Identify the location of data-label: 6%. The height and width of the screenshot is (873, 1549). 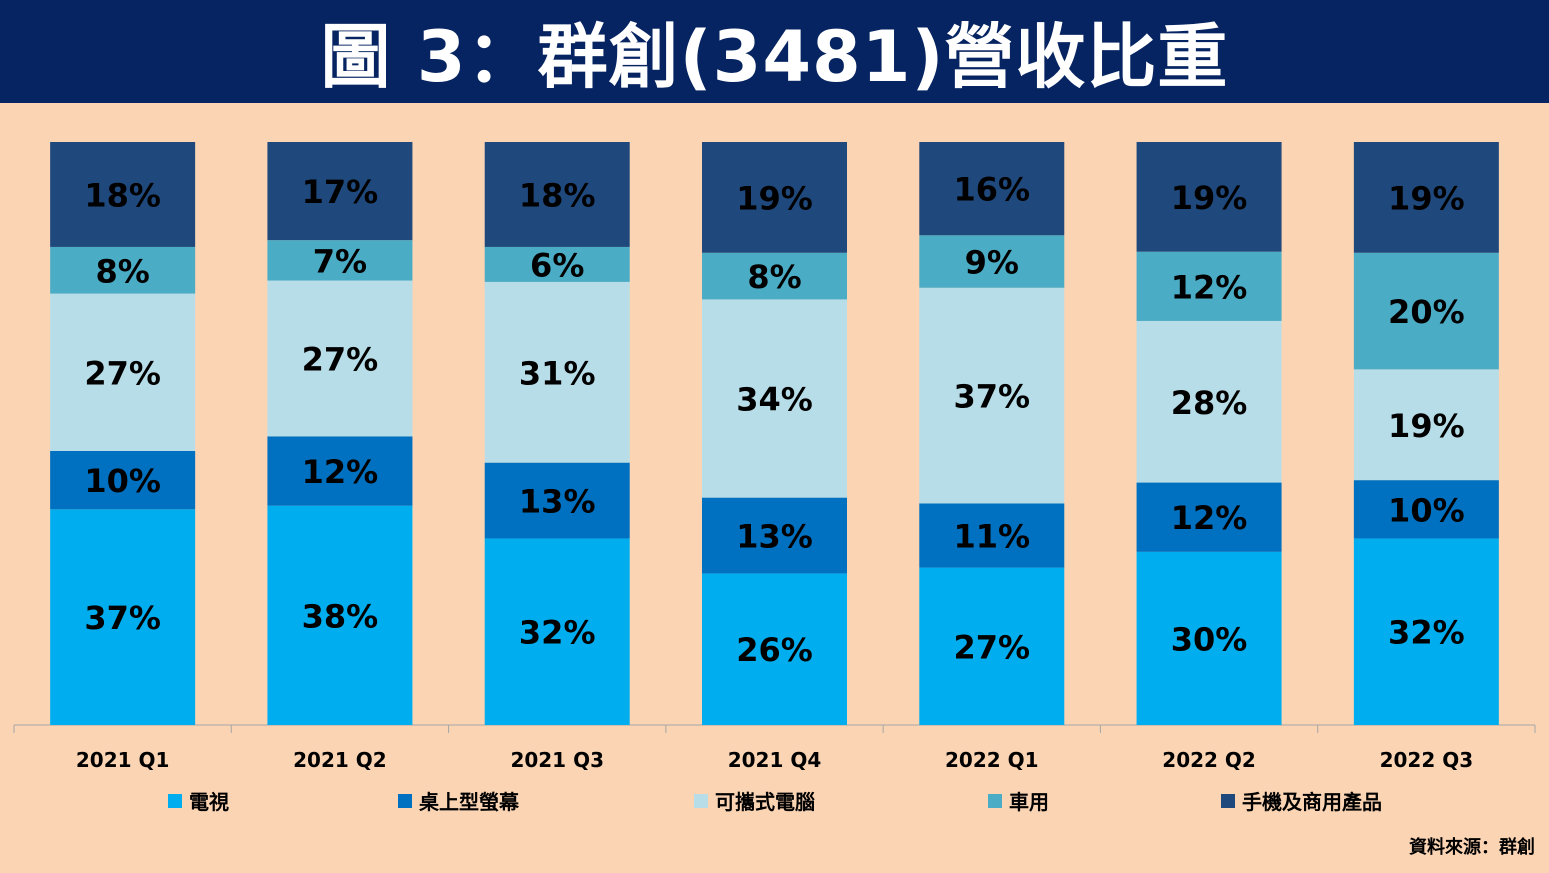
(557, 265).